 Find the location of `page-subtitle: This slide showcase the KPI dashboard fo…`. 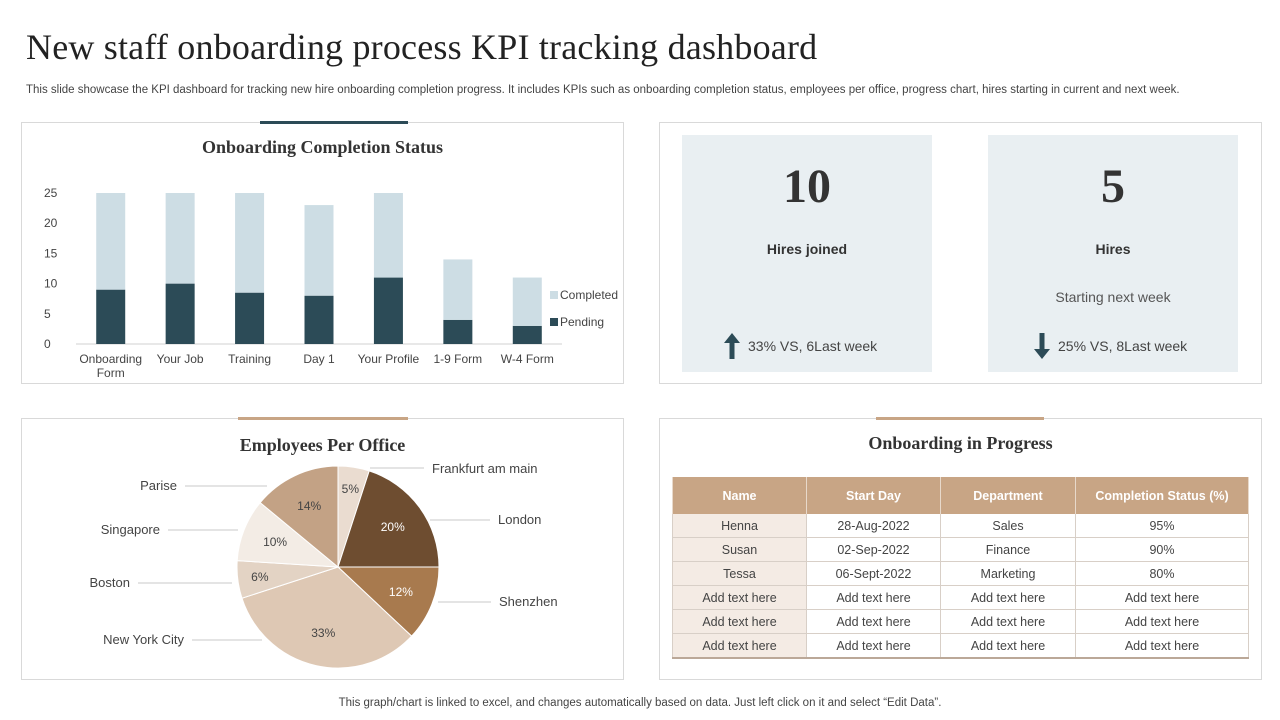

page-subtitle: This slide showcase the KPI dashboard fo… is located at coordinates (603, 90).